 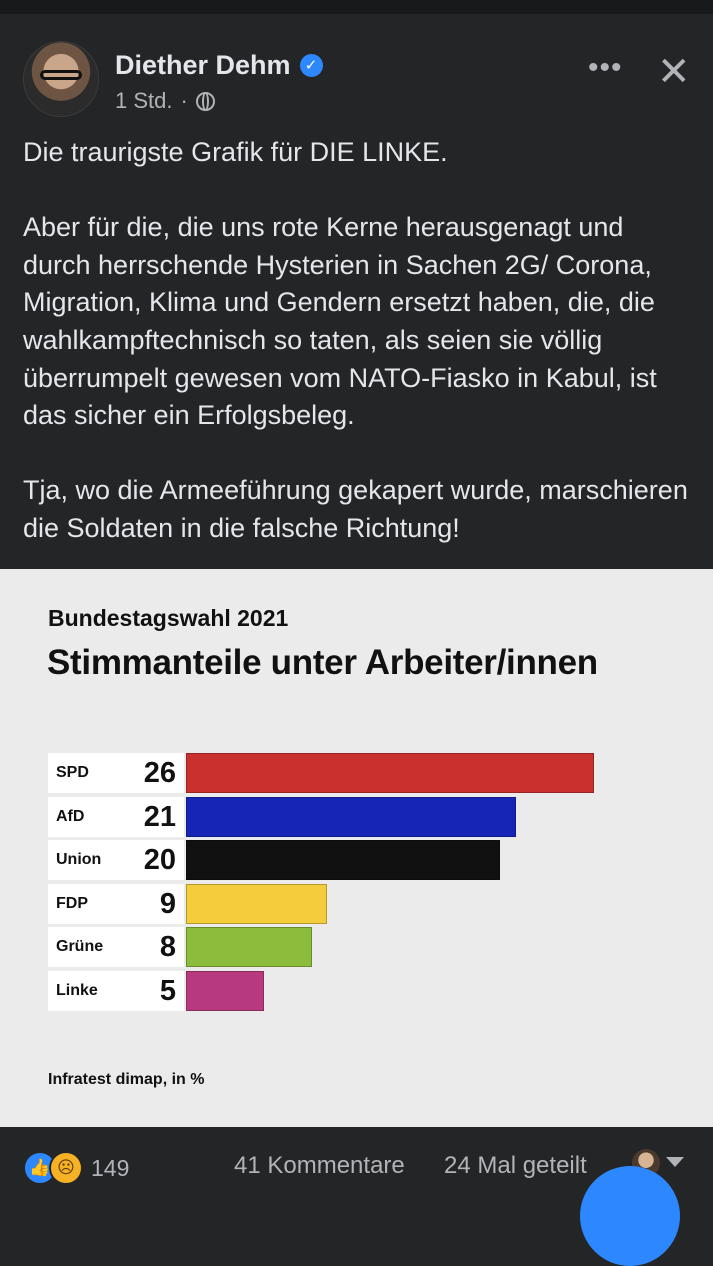 What do you see at coordinates (81, 816) in the screenshot?
I see `bar-label: AfD` at bounding box center [81, 816].